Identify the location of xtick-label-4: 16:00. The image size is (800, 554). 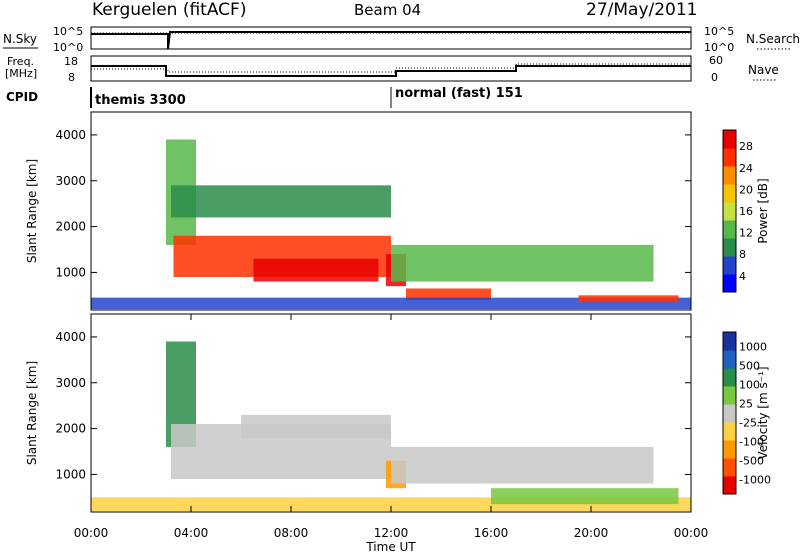
(491, 533).